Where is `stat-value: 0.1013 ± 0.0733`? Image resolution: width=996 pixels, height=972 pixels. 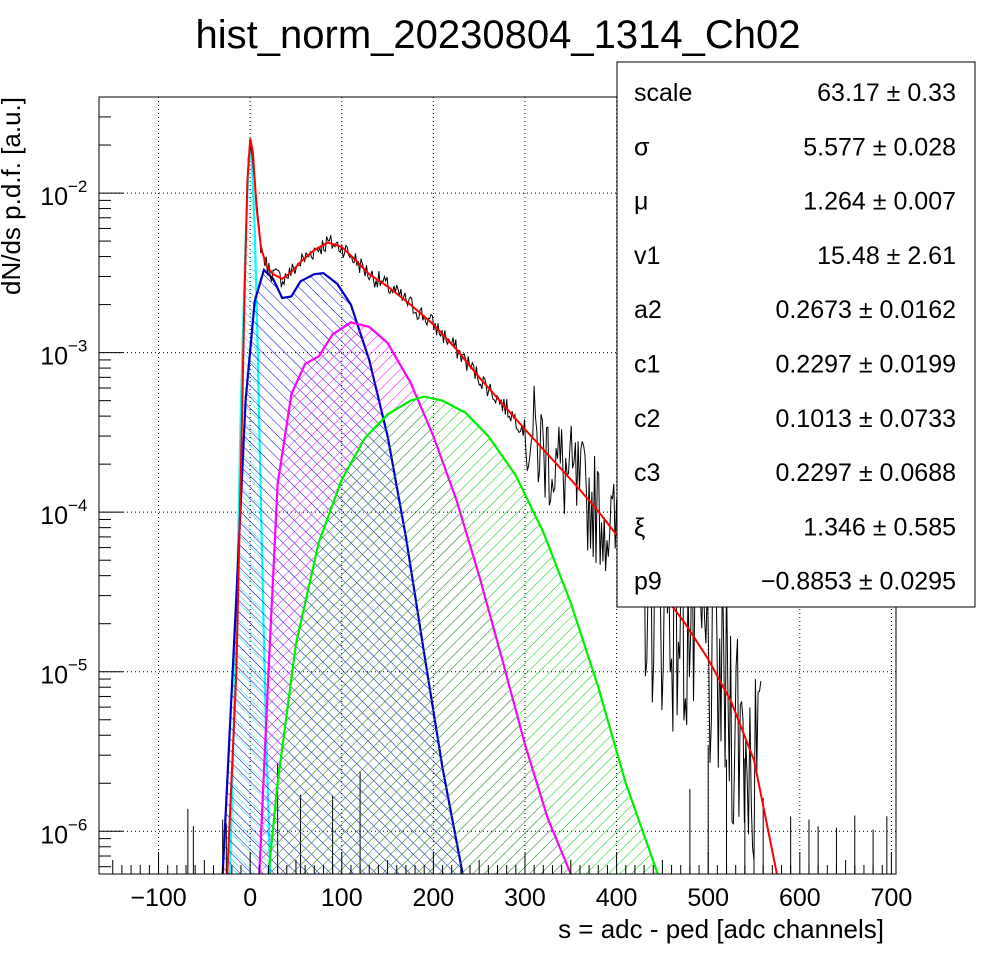
stat-value: 0.1013 ± 0.0733 is located at coordinates (865, 419).